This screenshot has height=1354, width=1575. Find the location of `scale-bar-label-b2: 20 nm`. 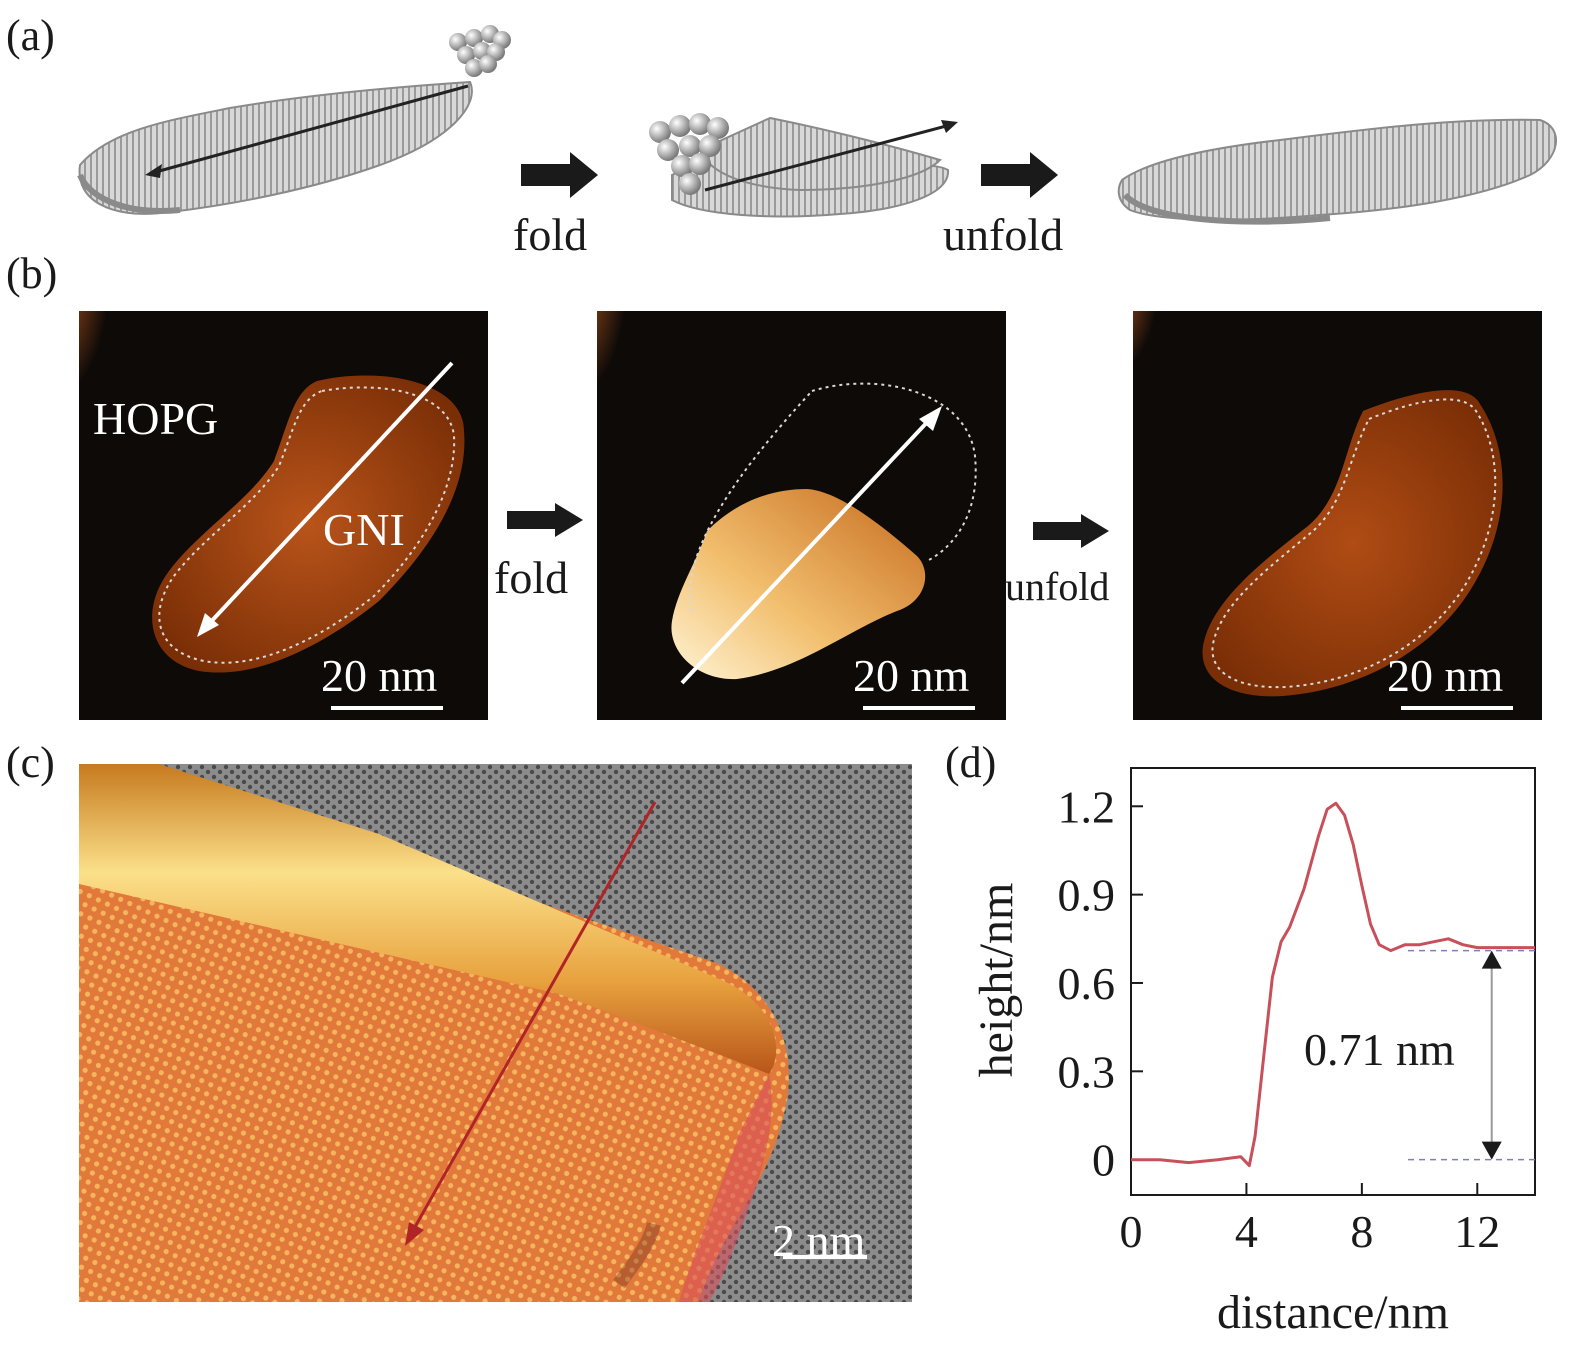

scale-bar-label-b2: 20 nm is located at coordinates (911, 675).